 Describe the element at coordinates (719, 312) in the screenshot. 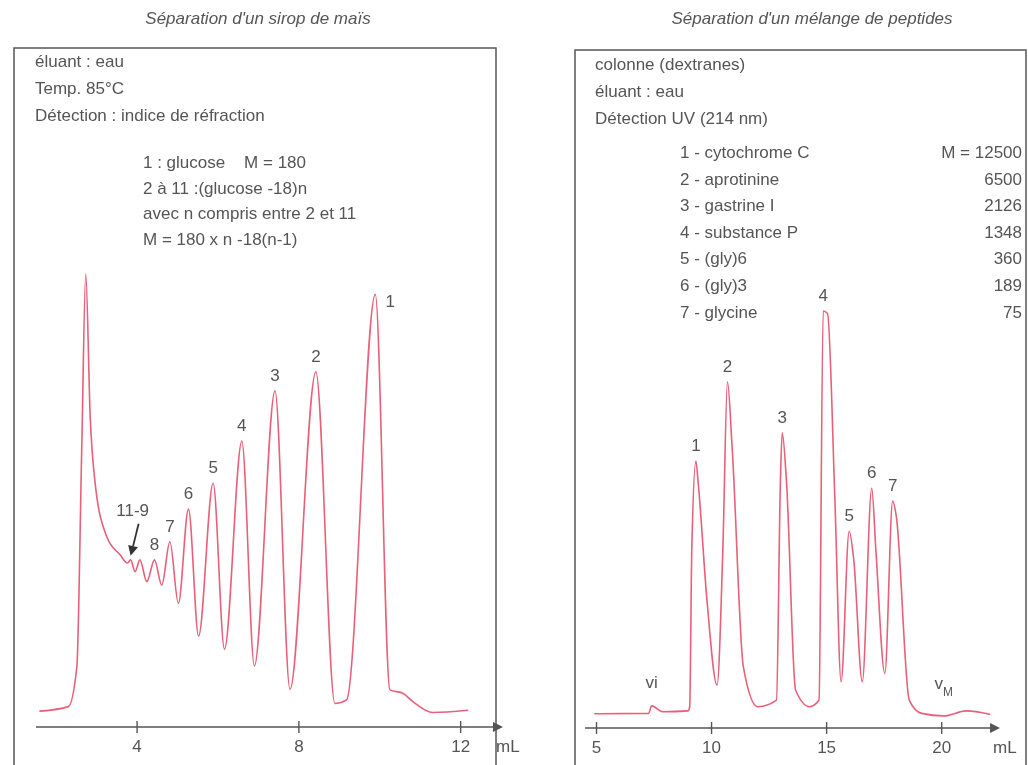

I see `annotation: 7 - glycine` at that location.